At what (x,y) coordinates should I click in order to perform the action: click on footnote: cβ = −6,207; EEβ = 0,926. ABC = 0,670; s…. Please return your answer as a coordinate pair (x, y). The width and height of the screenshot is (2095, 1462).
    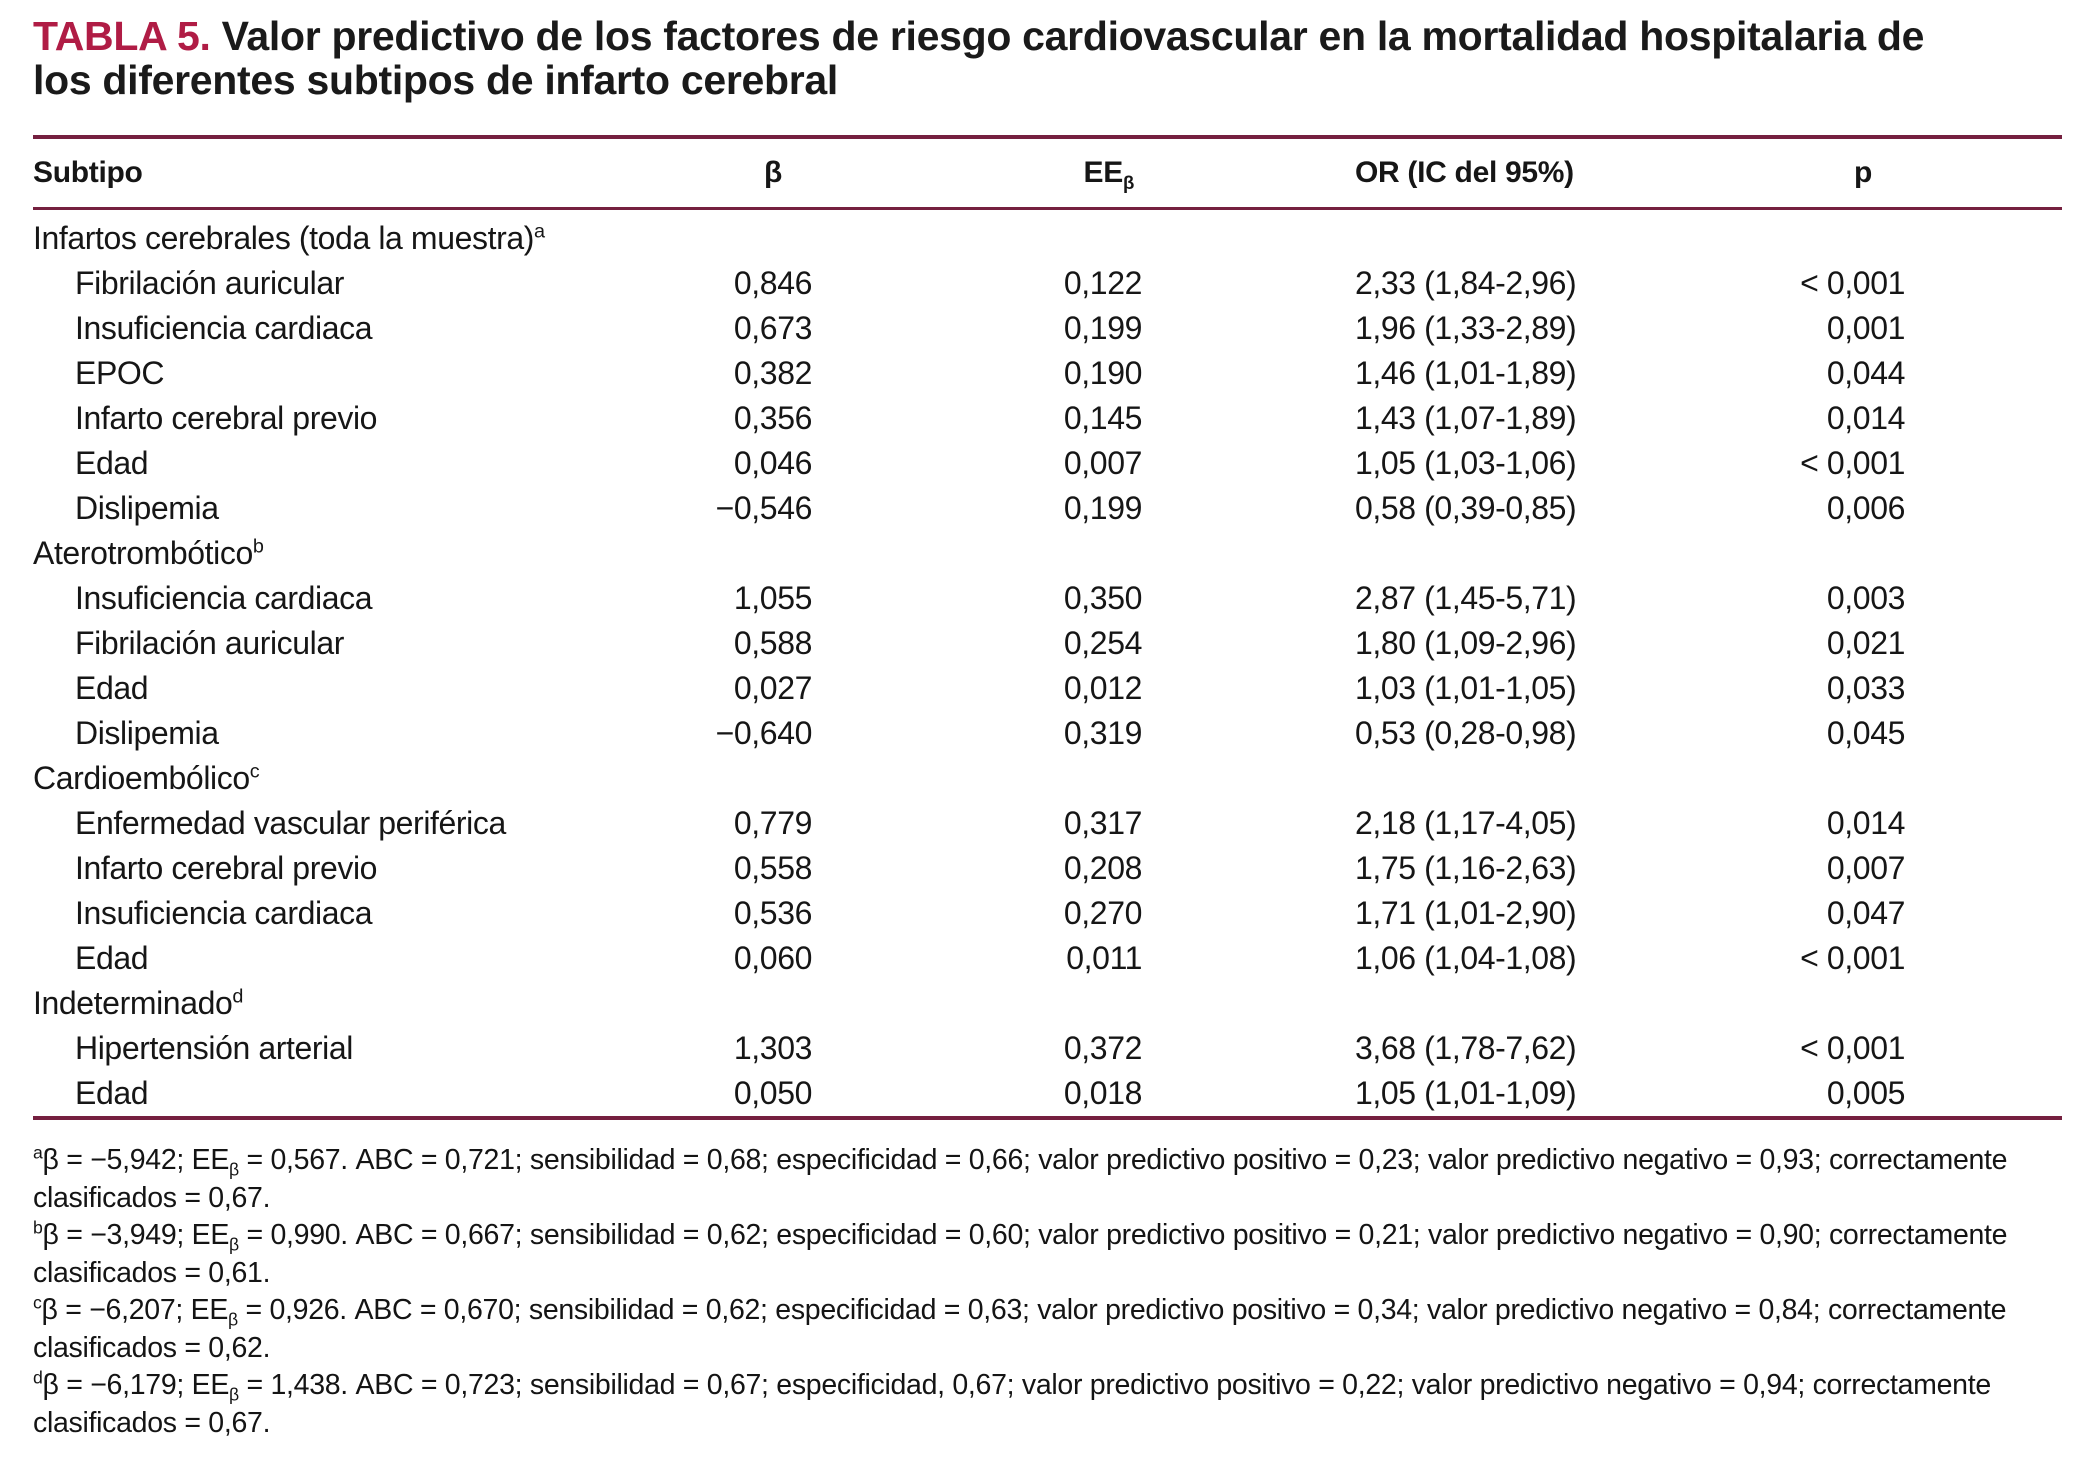
    Looking at the image, I should click on (1020, 1328).